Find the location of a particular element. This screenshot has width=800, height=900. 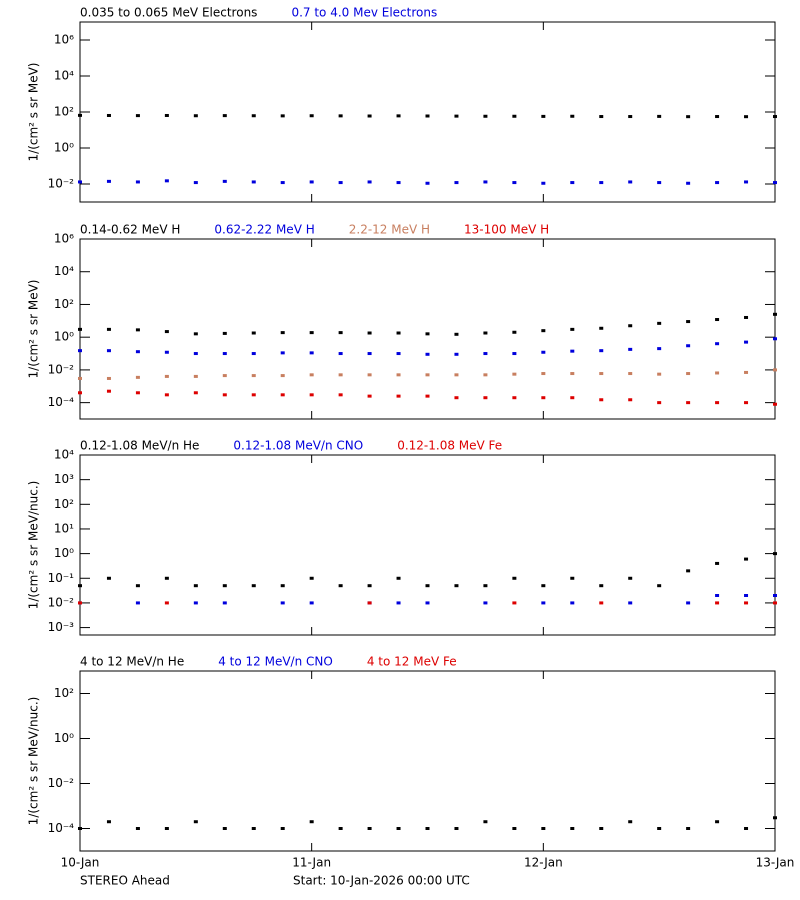

legend-entry: 0.62-2.22 MeV H is located at coordinates (264, 230).